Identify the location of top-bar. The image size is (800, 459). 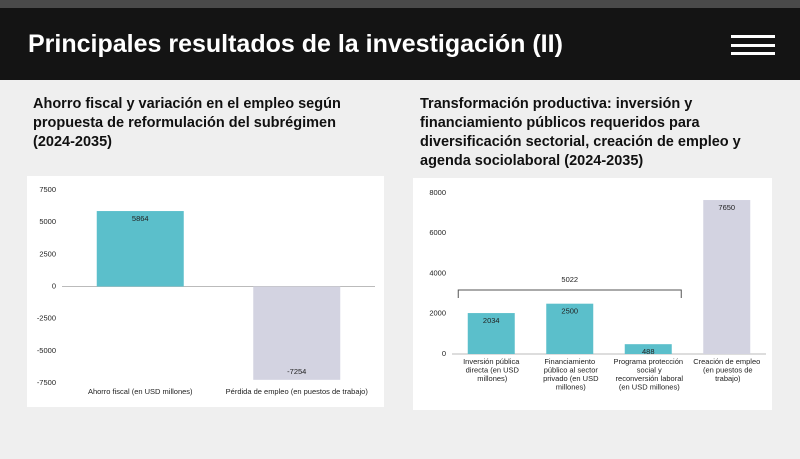
(400, 4).